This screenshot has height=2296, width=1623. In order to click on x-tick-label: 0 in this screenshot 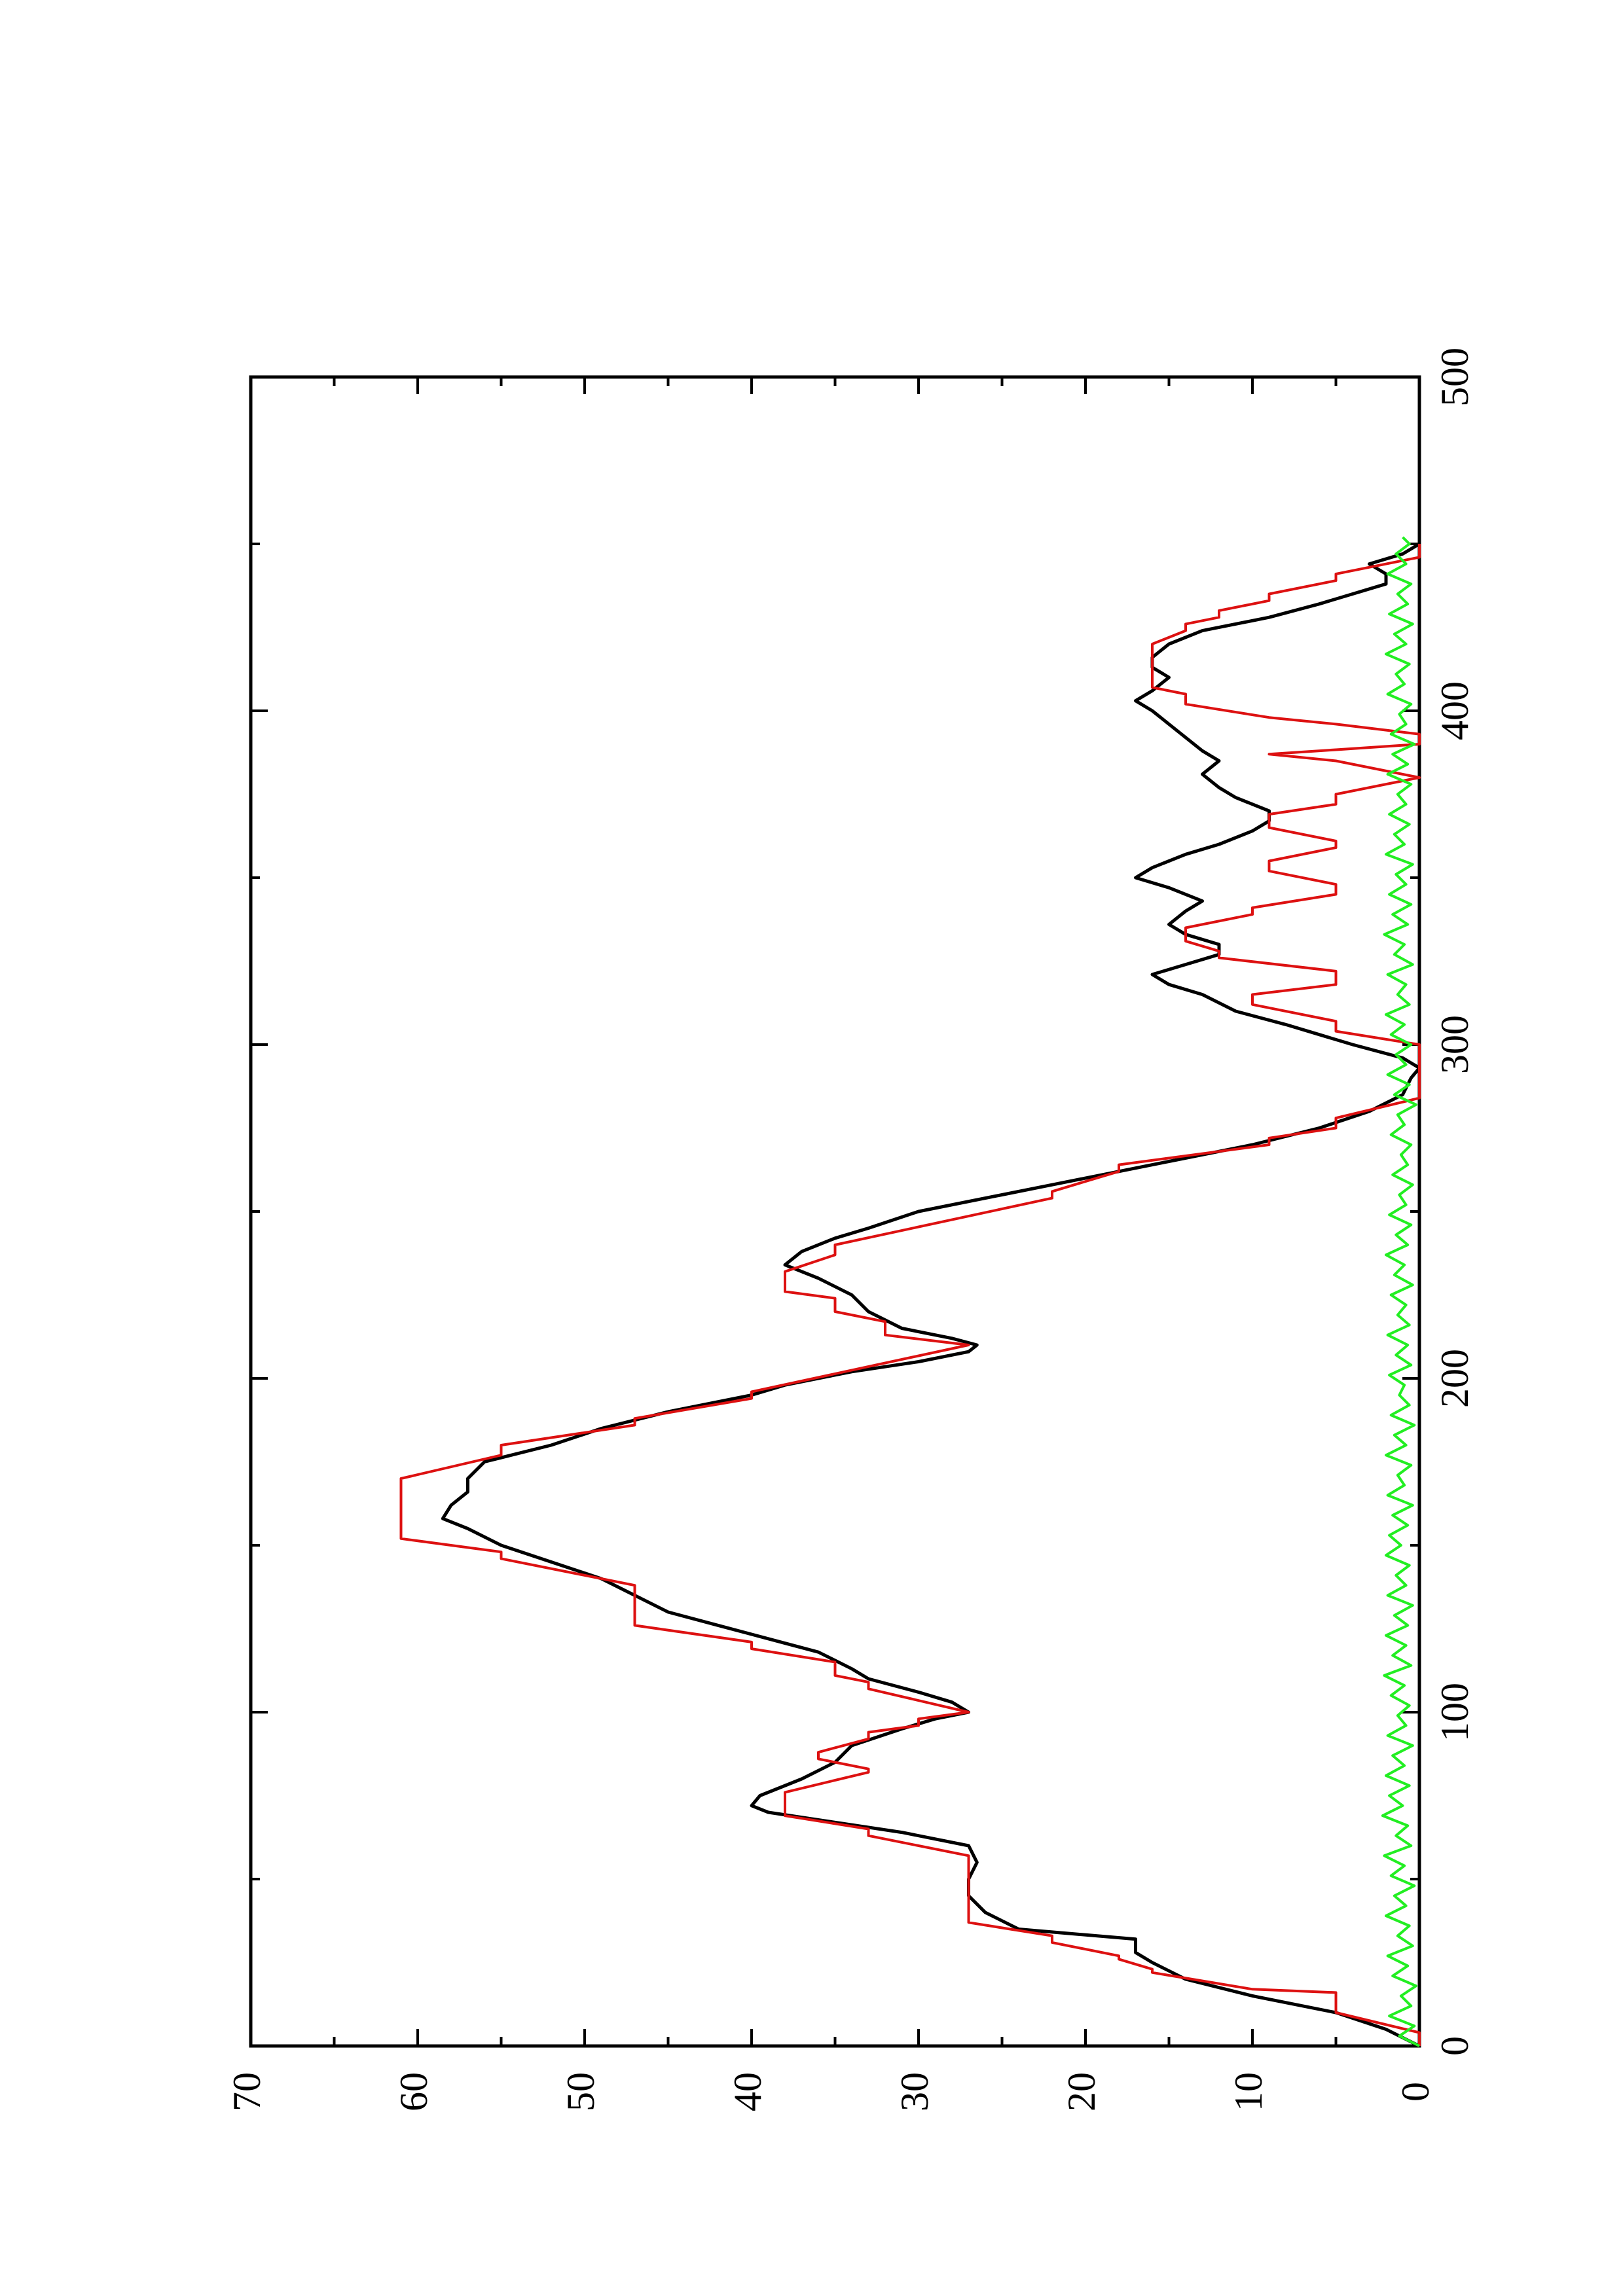, I will do `click(1454, 2046)`.